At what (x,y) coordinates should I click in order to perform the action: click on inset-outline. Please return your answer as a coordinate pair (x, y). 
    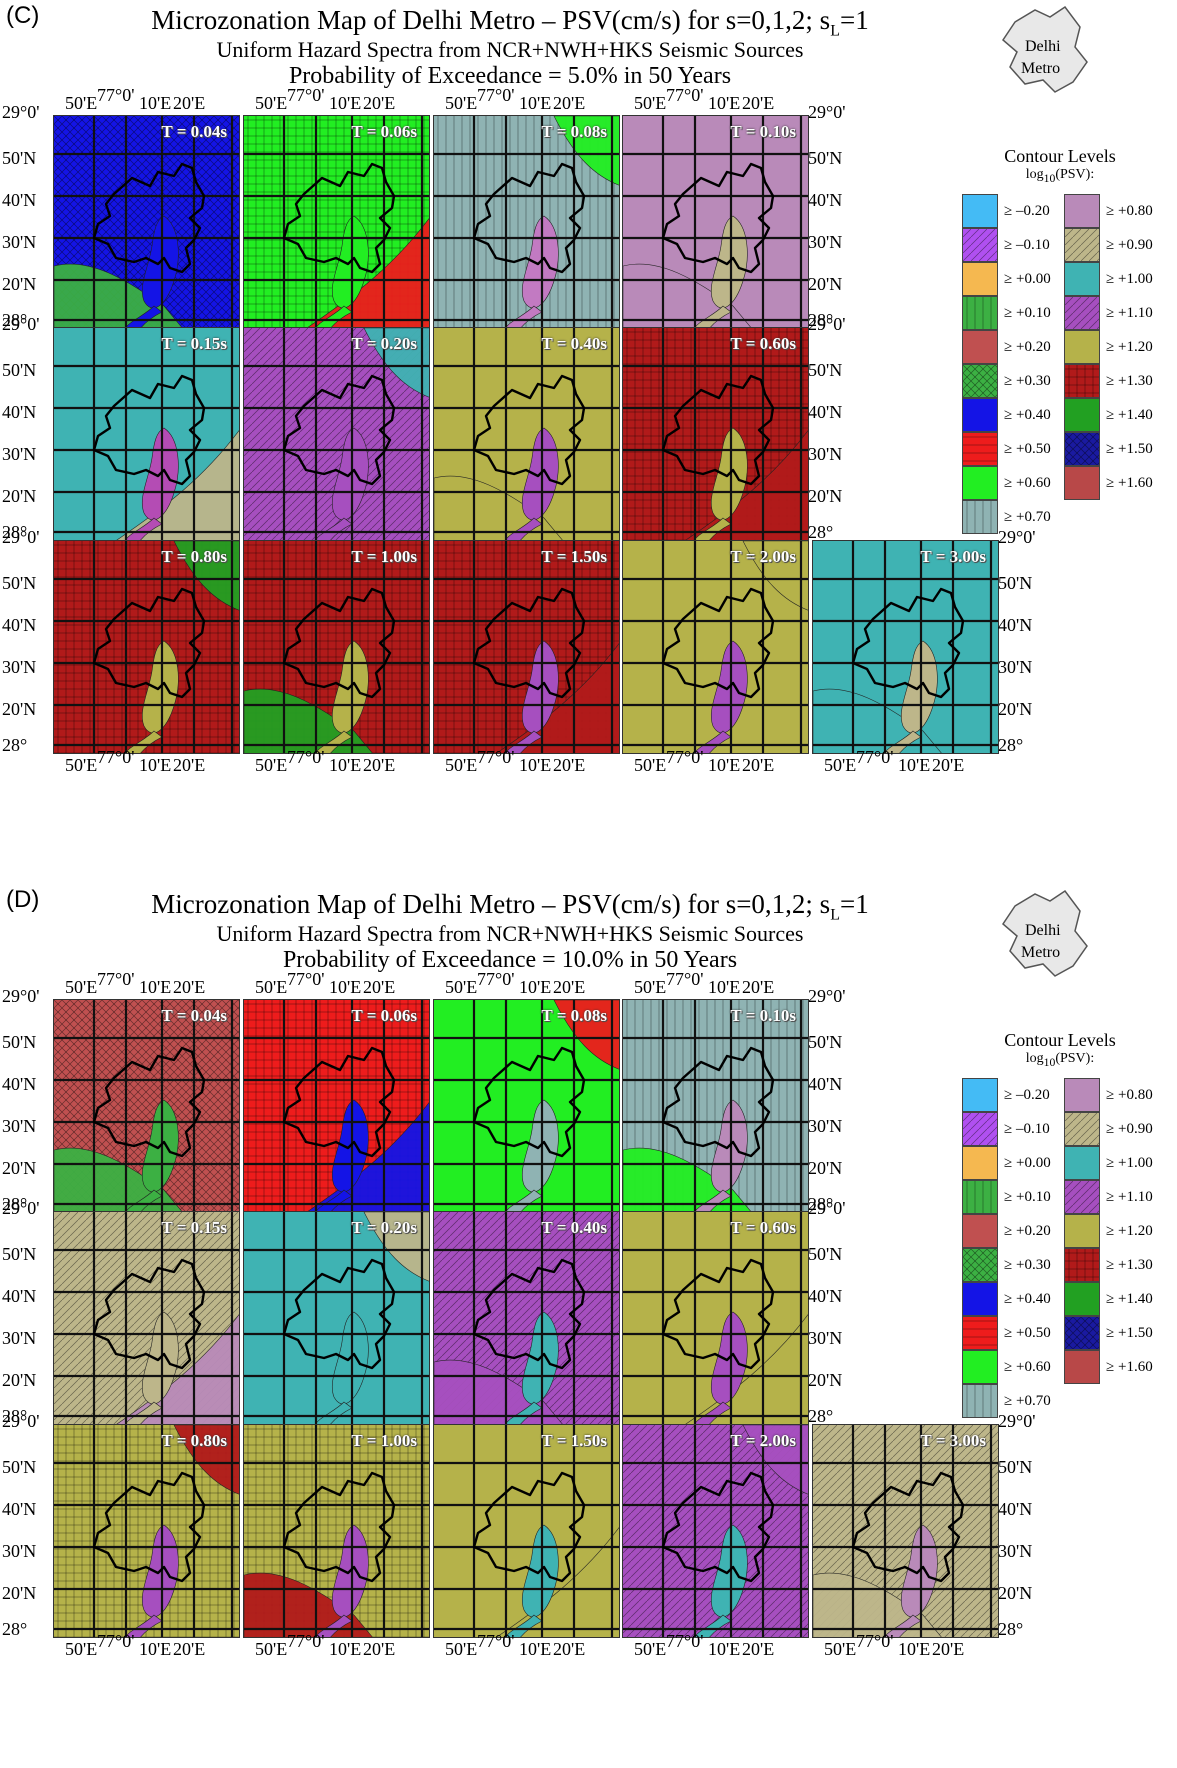
    Looking at the image, I should click on (1045, 49).